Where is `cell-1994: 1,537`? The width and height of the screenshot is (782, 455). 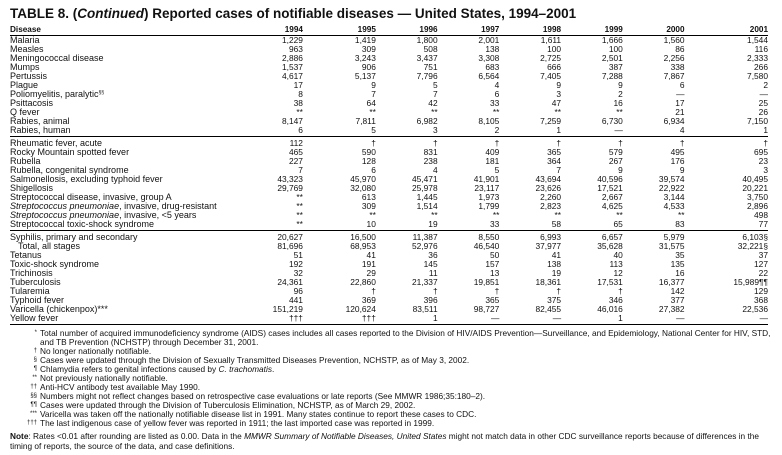
cell-1994: 1,537 is located at coordinates (292, 67).